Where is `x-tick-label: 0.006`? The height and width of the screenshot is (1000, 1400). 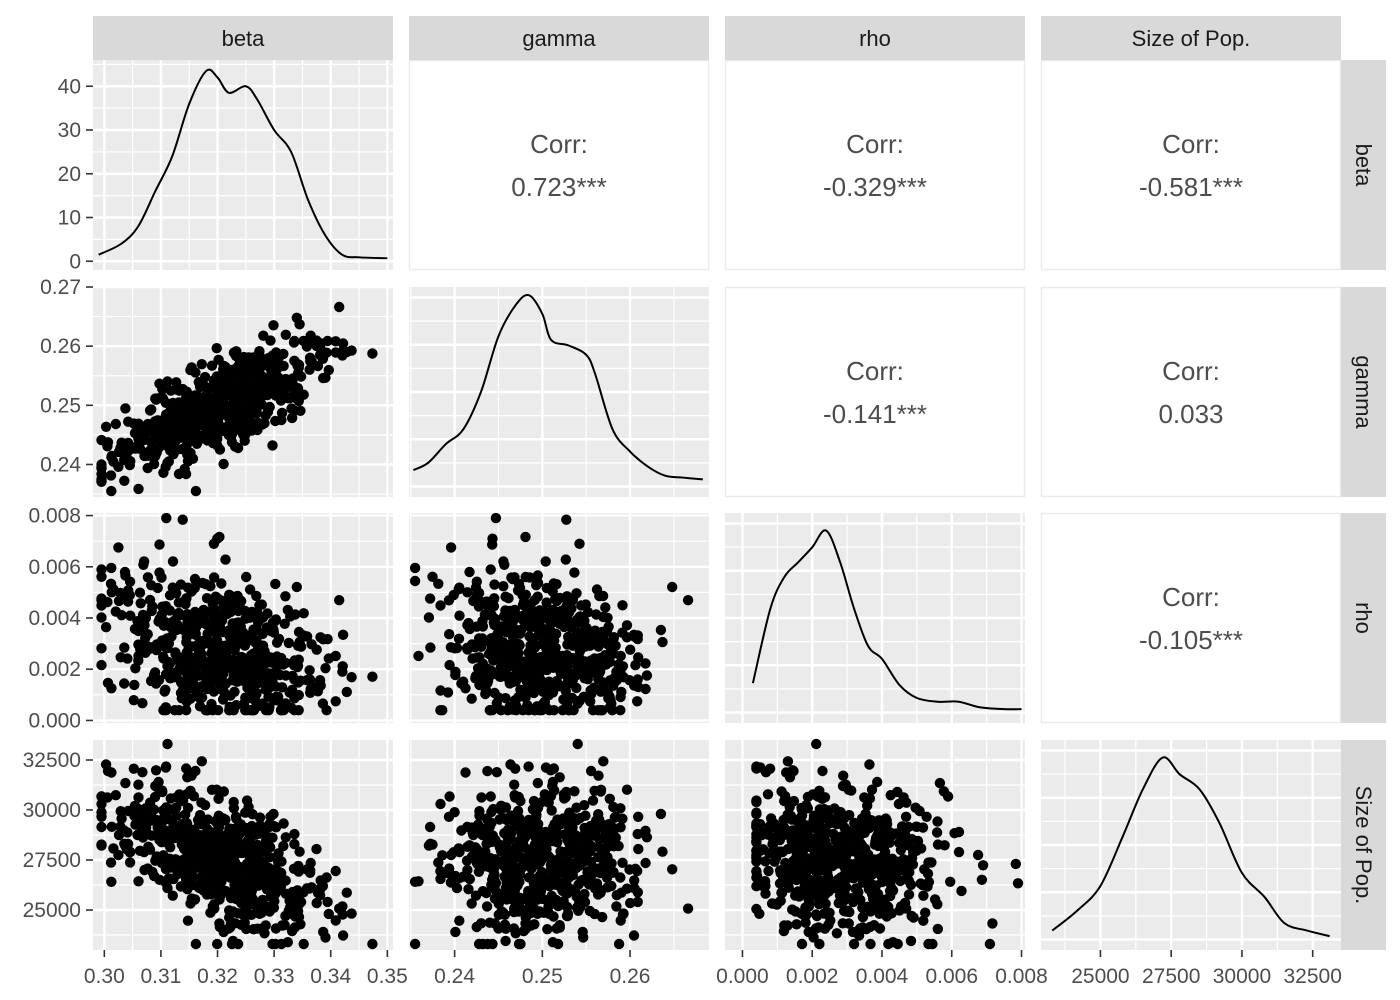
x-tick-label: 0.006 is located at coordinates (951, 976).